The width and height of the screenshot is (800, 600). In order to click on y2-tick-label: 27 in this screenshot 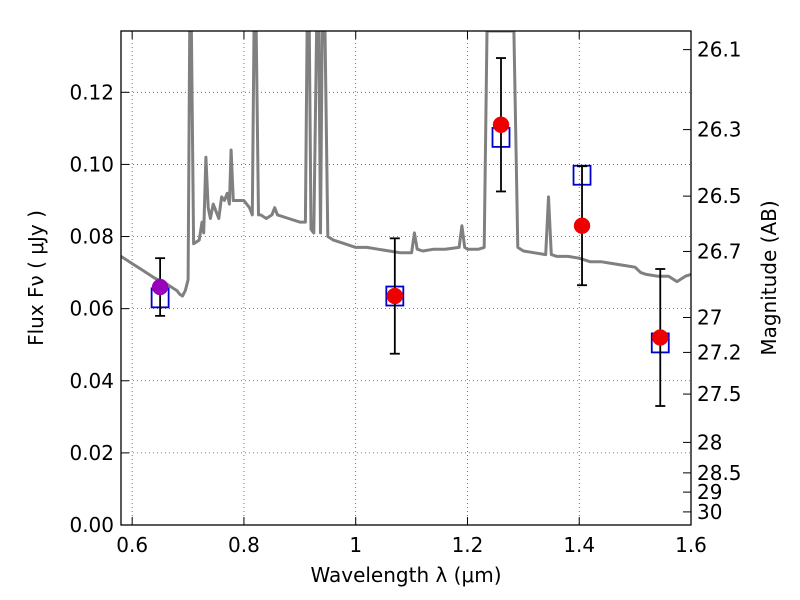, I will do `click(709, 317)`.